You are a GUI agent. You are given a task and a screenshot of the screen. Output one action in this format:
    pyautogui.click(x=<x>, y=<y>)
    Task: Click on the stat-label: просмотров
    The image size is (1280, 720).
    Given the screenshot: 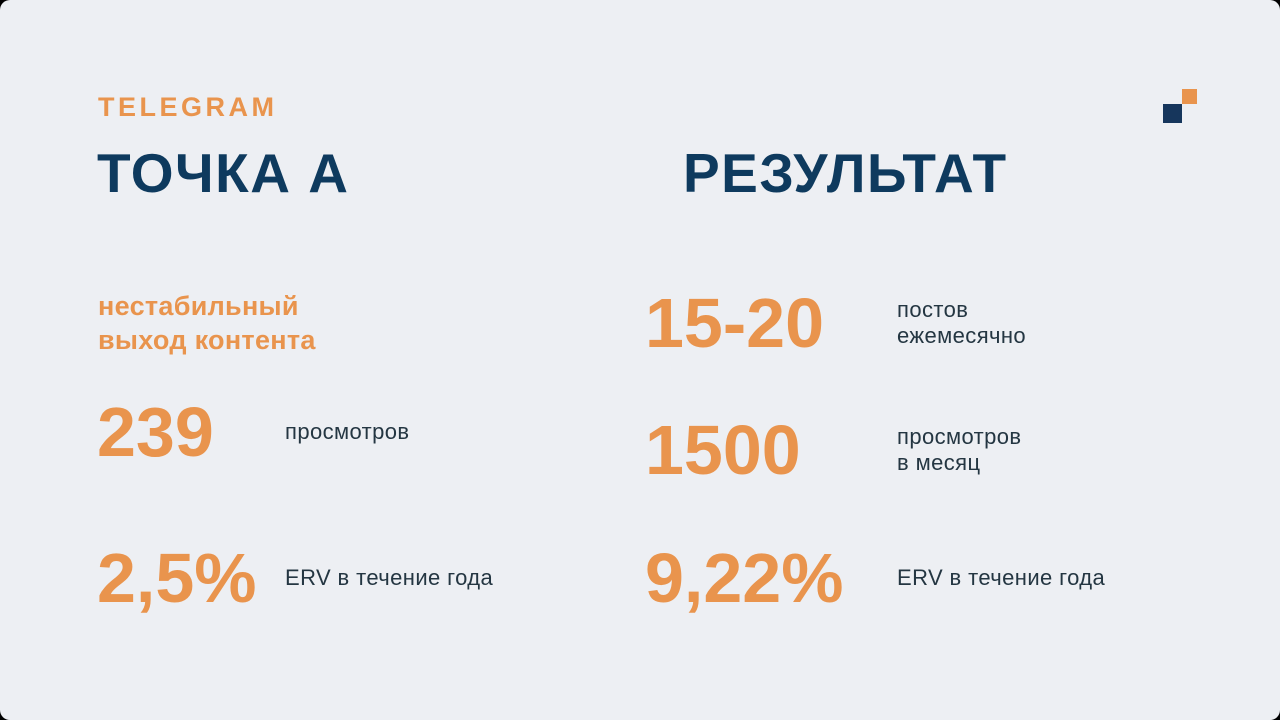 What is the action you would take?
    pyautogui.click(x=347, y=432)
    